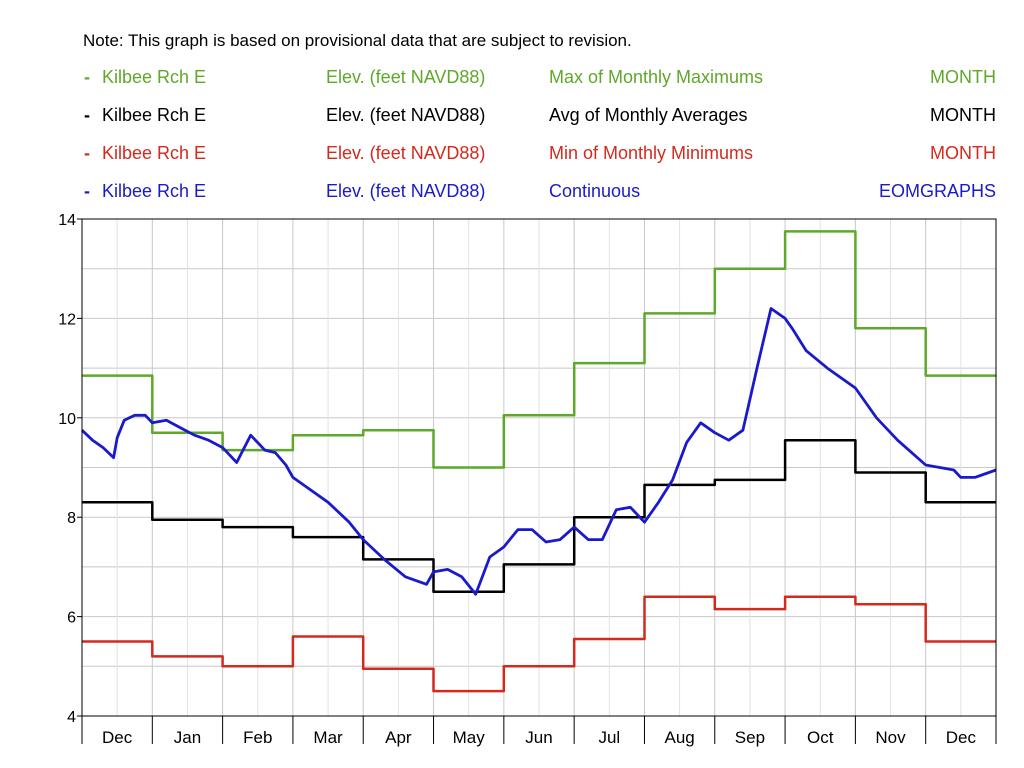 The height and width of the screenshot is (768, 1024). Describe the element at coordinates (257, 737) in the screenshot. I see `x-tick-label: Feb` at that location.